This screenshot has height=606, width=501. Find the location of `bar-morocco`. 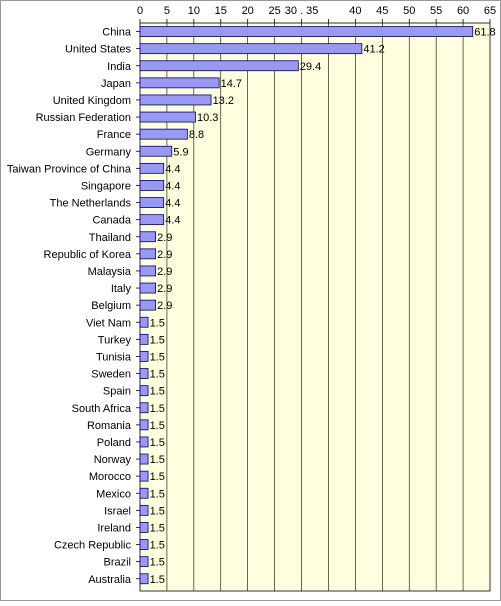

bar-morocco is located at coordinates (144, 476).